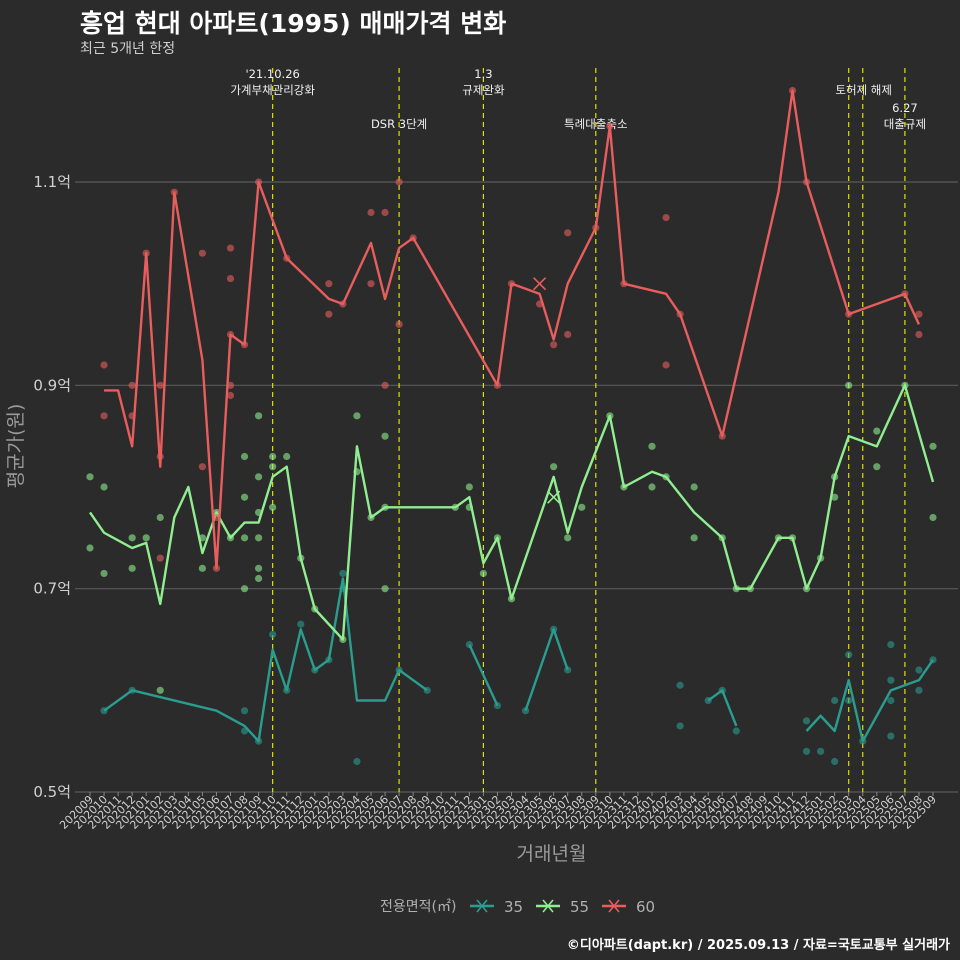 The height and width of the screenshot is (960, 960). What do you see at coordinates (579, 907) in the screenshot?
I see `legend-label: 55` at bounding box center [579, 907].